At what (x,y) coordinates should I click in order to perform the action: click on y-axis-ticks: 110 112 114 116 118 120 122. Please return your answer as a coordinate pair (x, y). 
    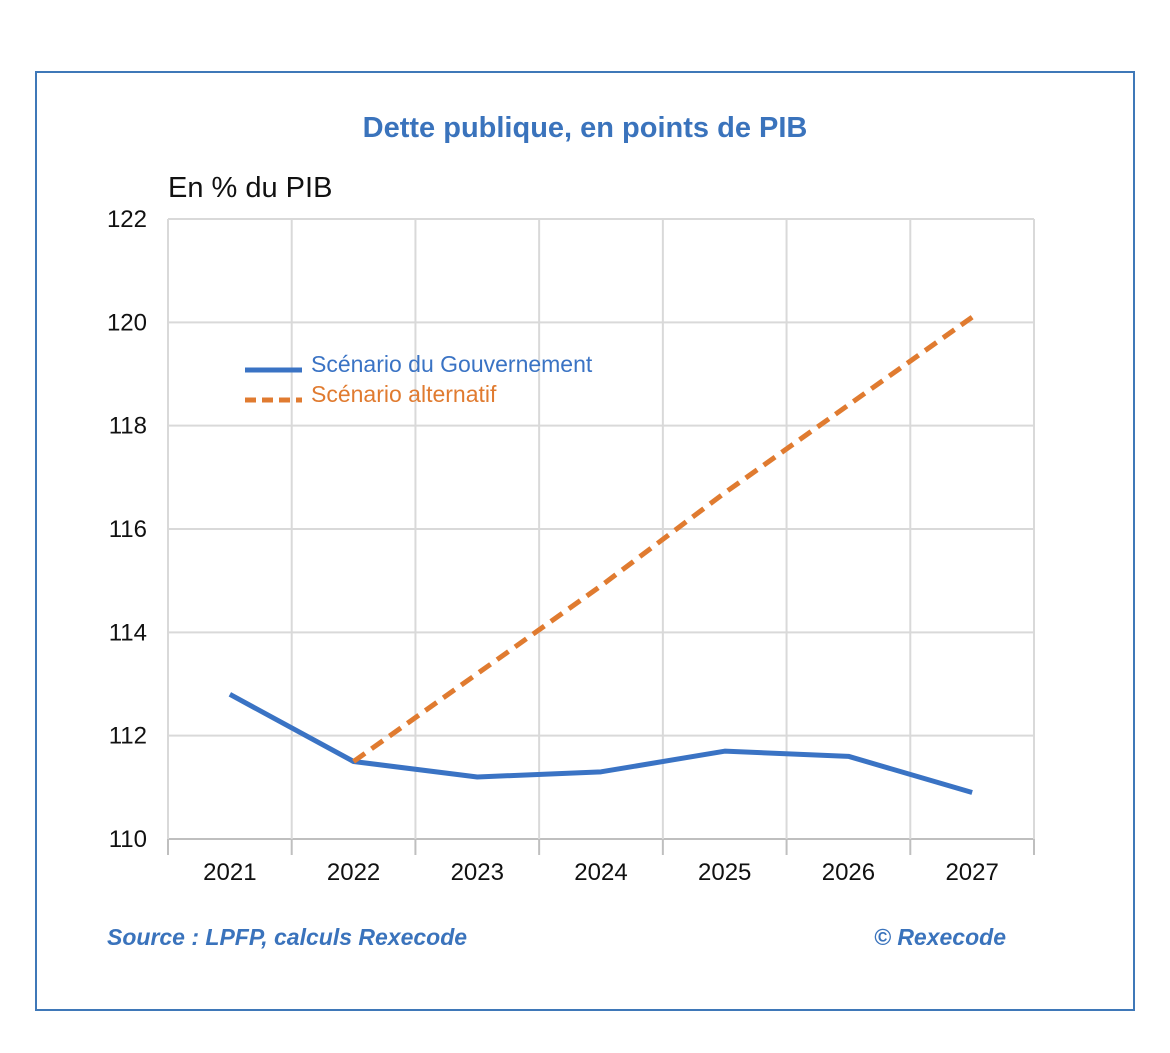
    Looking at the image, I should click on (127, 529).